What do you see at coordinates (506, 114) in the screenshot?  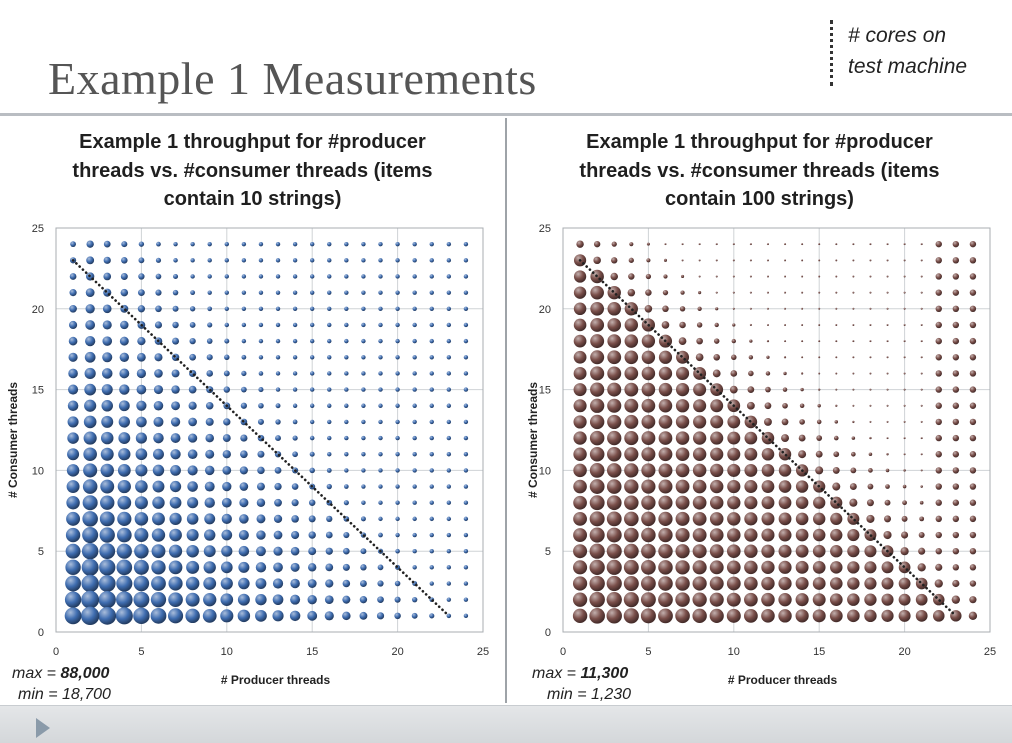 I see `title-divider` at bounding box center [506, 114].